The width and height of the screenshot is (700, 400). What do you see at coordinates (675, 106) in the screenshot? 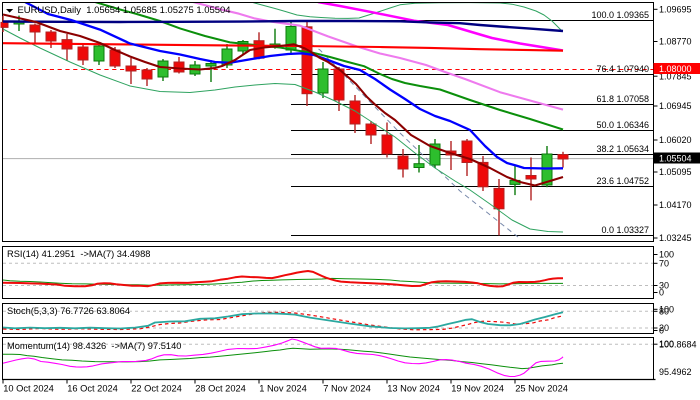
I see `svg-text: 1.06945` at bounding box center [675, 106].